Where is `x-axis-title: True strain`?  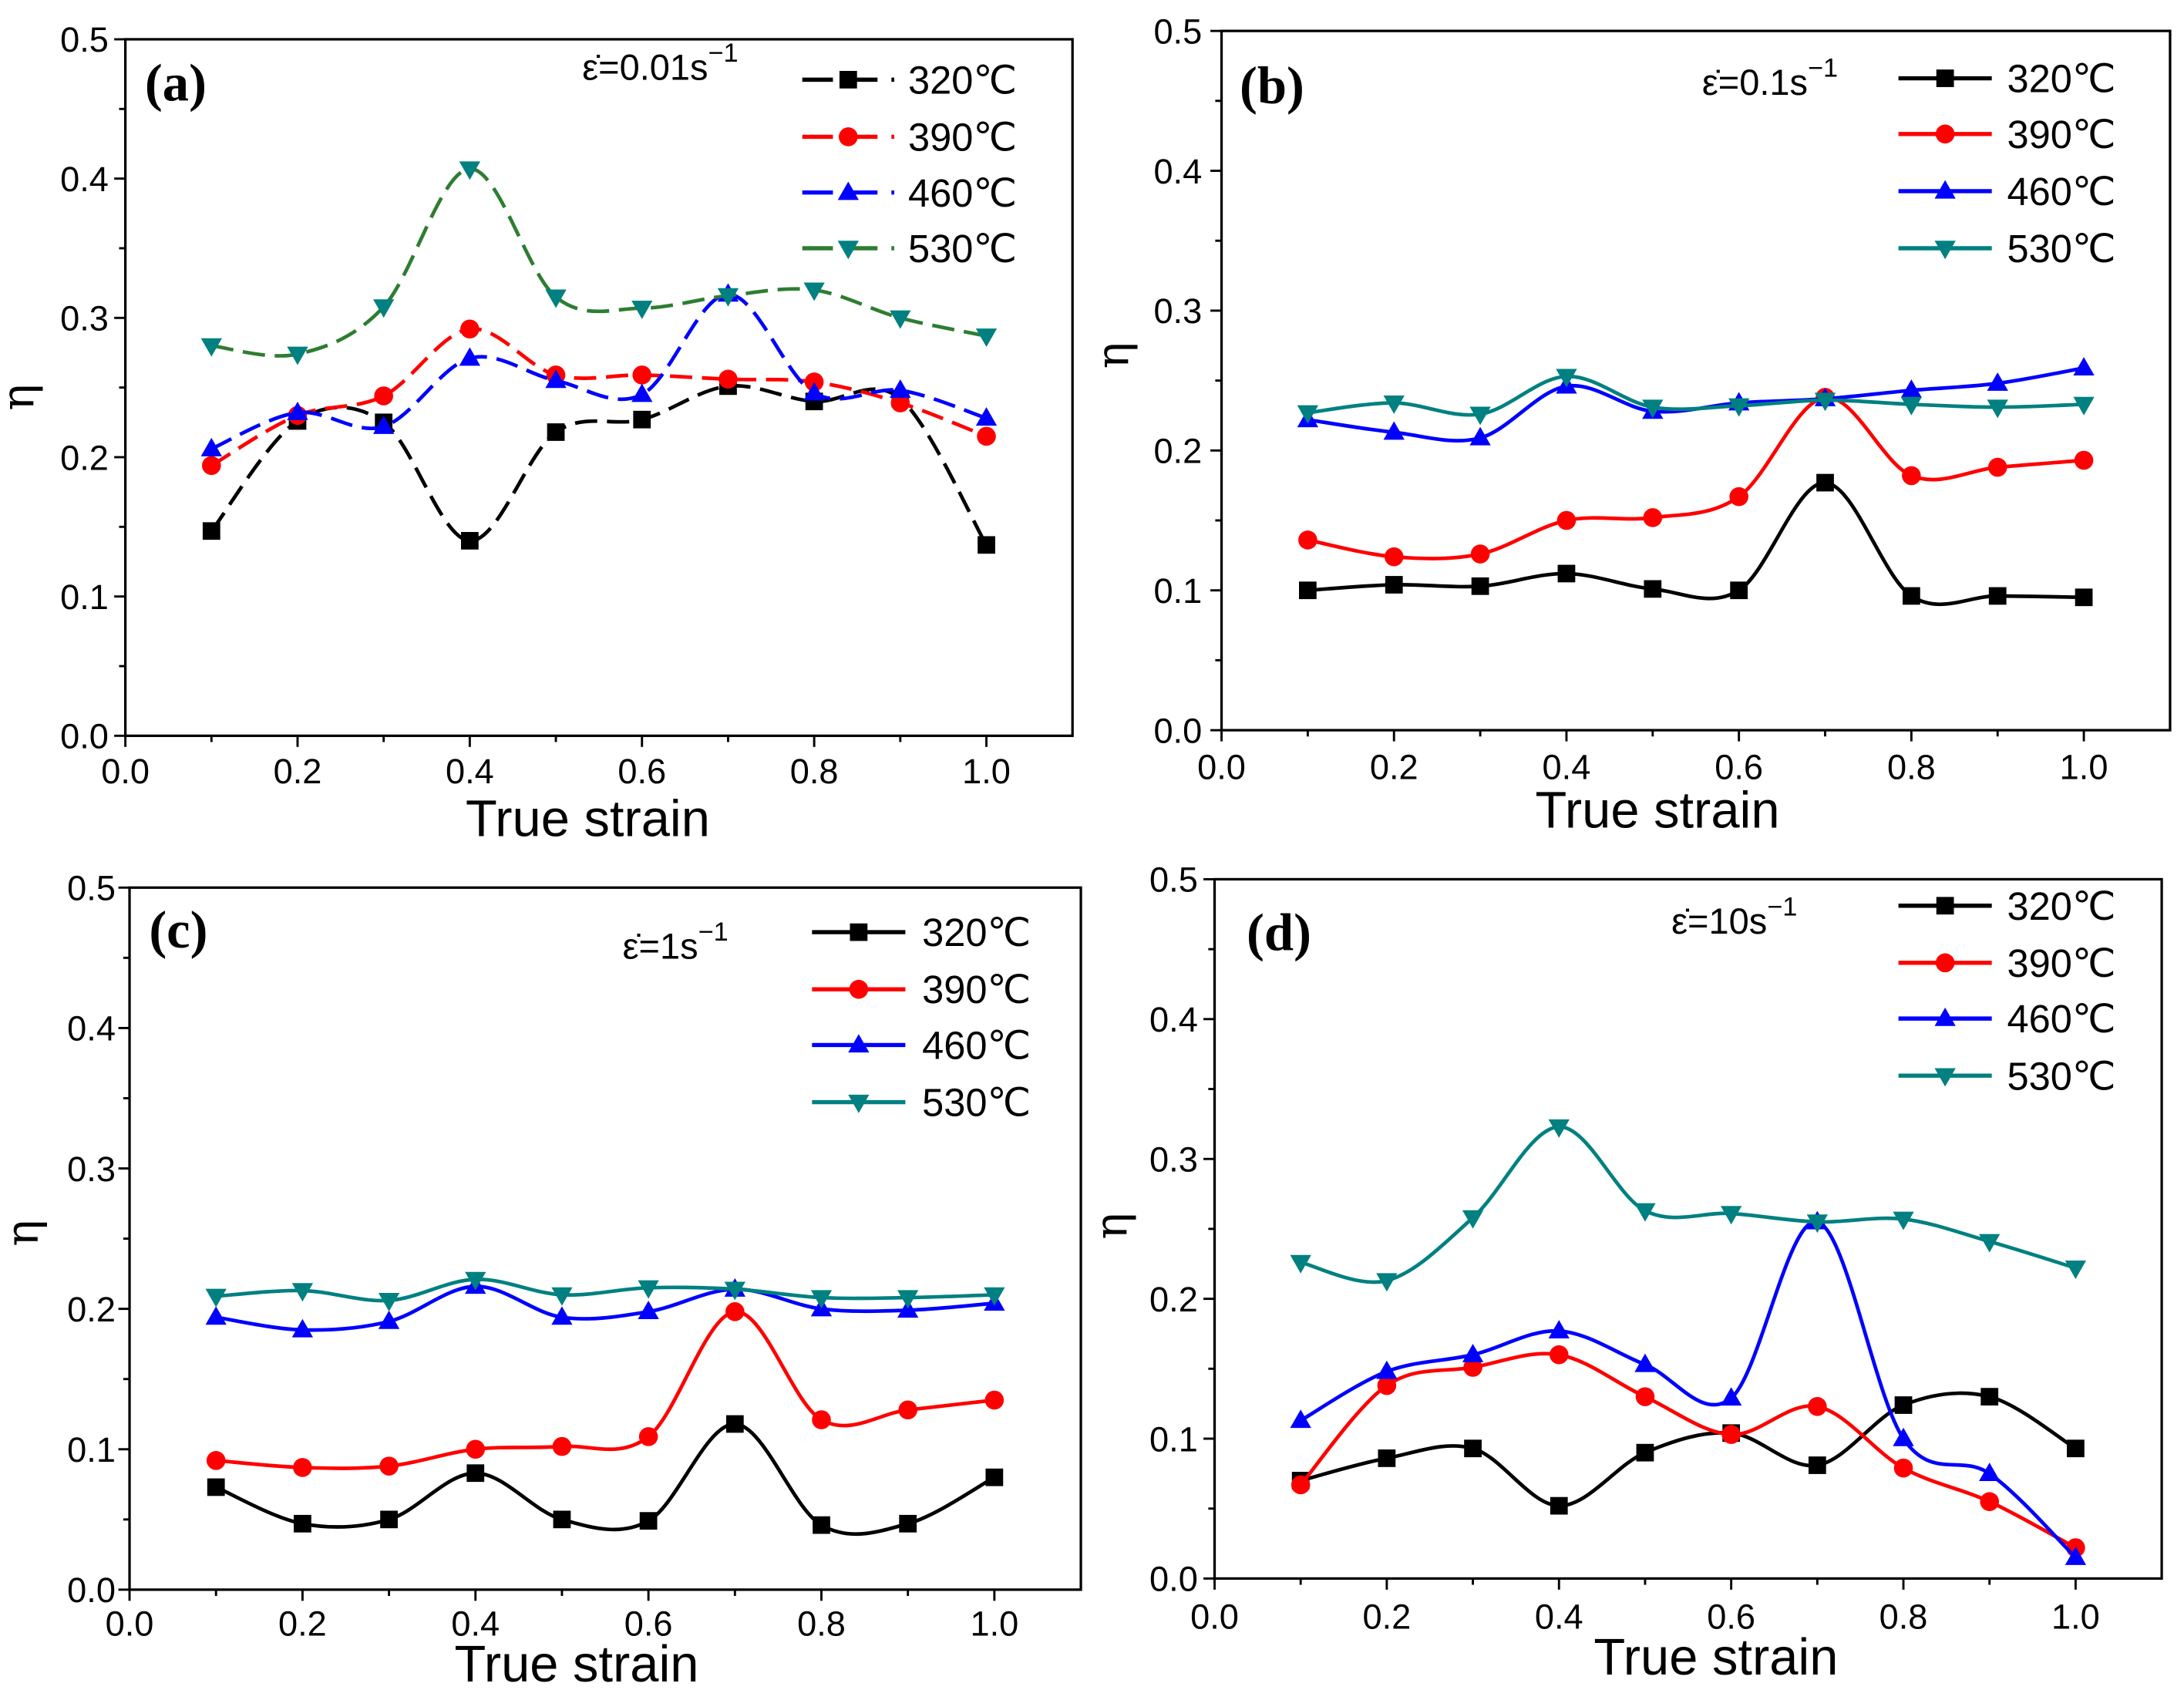
x-axis-title: True strain is located at coordinates (1658, 811).